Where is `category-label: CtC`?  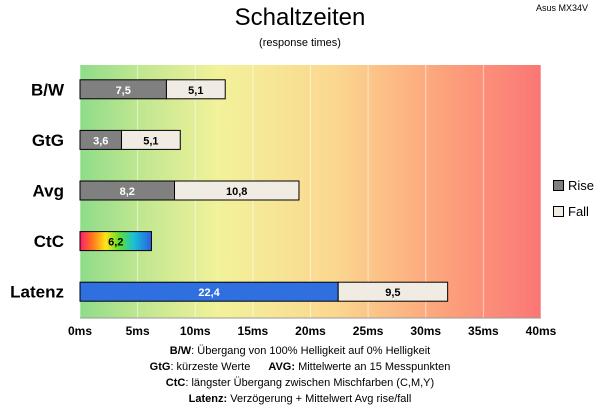 category-label: CtC is located at coordinates (49, 241).